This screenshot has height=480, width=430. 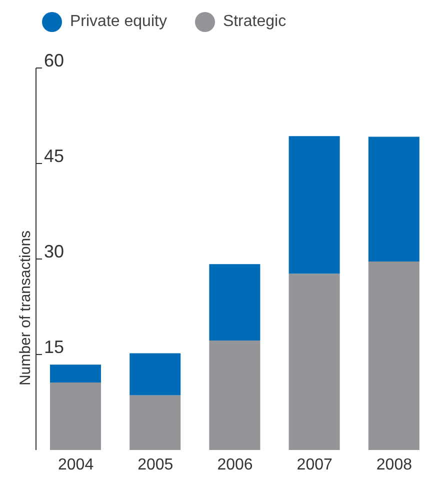 I want to click on x-tick-label: 2008, so click(x=394, y=465).